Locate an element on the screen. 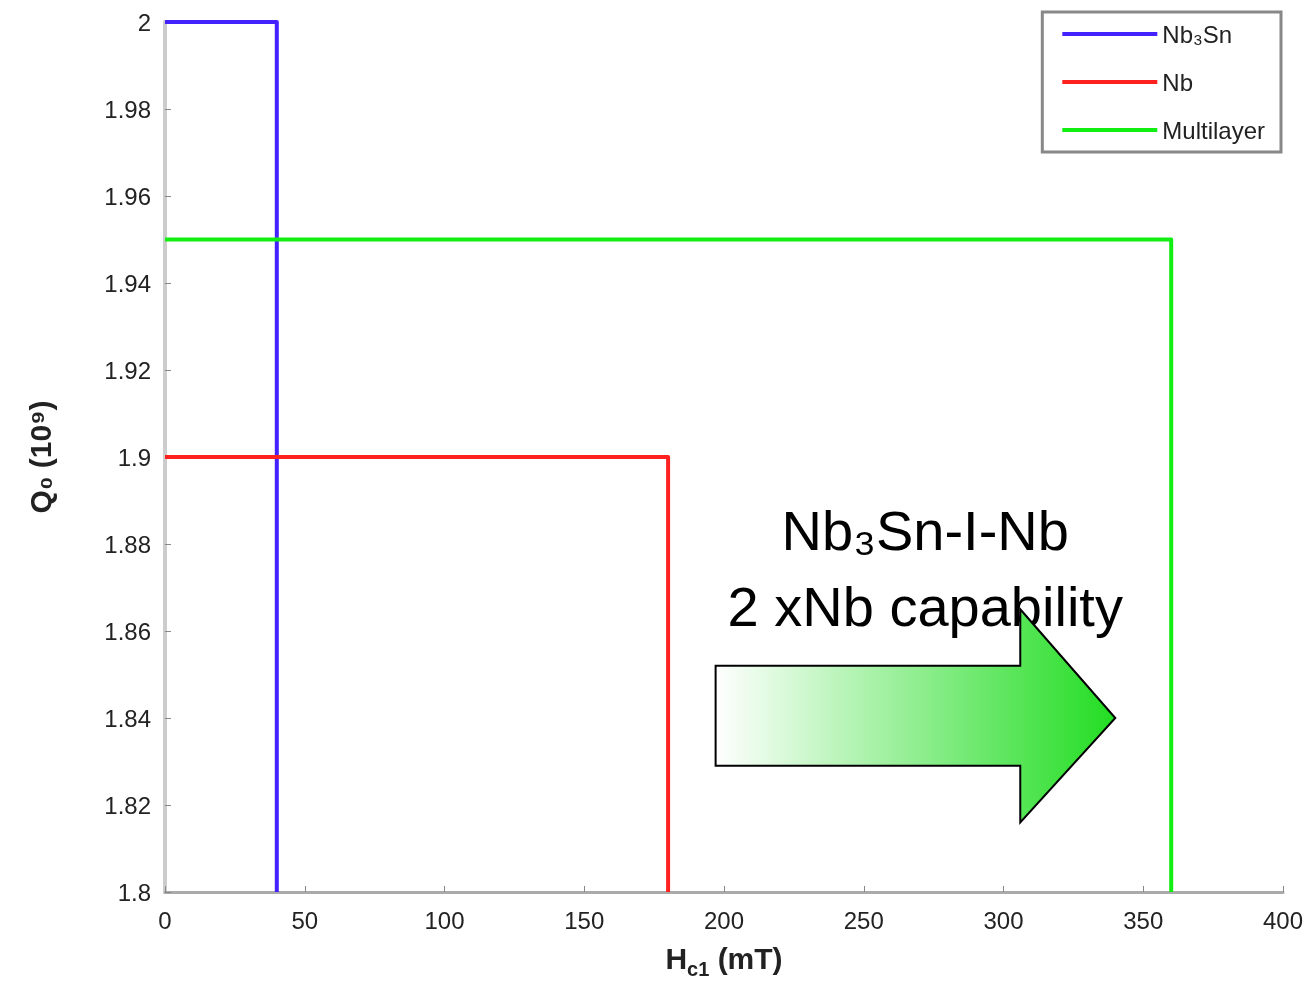 The width and height of the screenshot is (1313, 988). y-tick-label: 2 is located at coordinates (144, 22).